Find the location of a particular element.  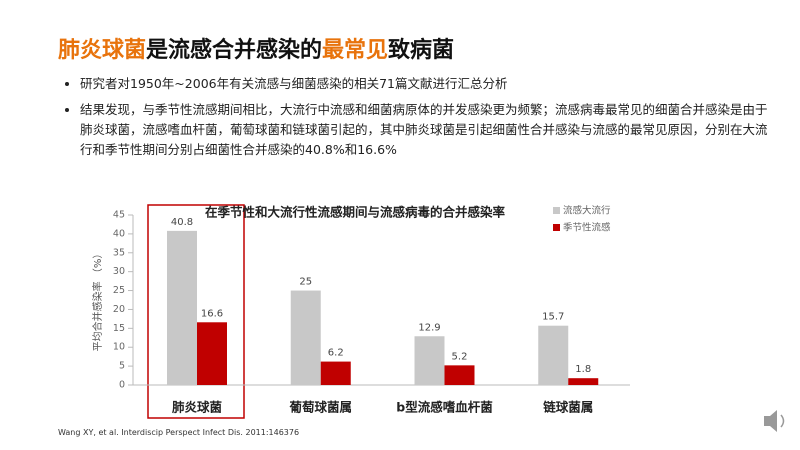

y-tick-label: 40 is located at coordinates (119, 233).